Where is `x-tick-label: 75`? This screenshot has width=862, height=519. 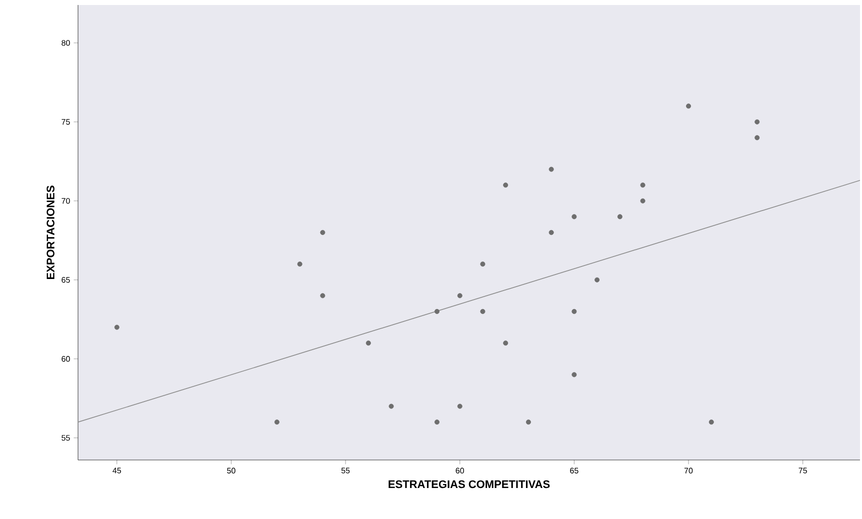
x-tick-label: 75 is located at coordinates (802, 471).